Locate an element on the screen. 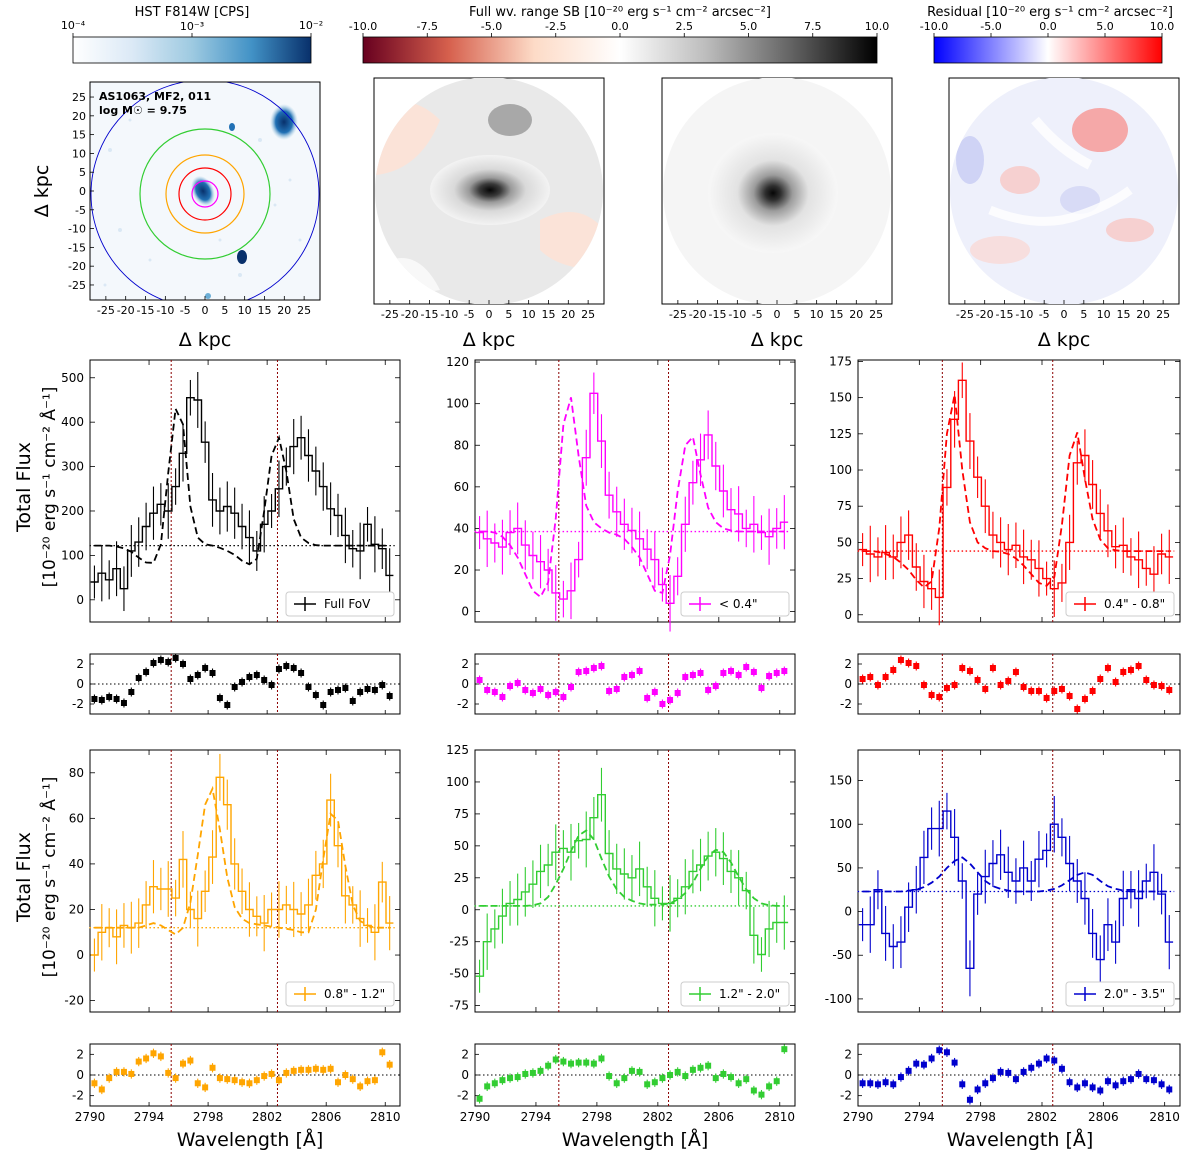 The image size is (1200, 1153). map-y-tick-label: -5 is located at coordinates (80, 210).